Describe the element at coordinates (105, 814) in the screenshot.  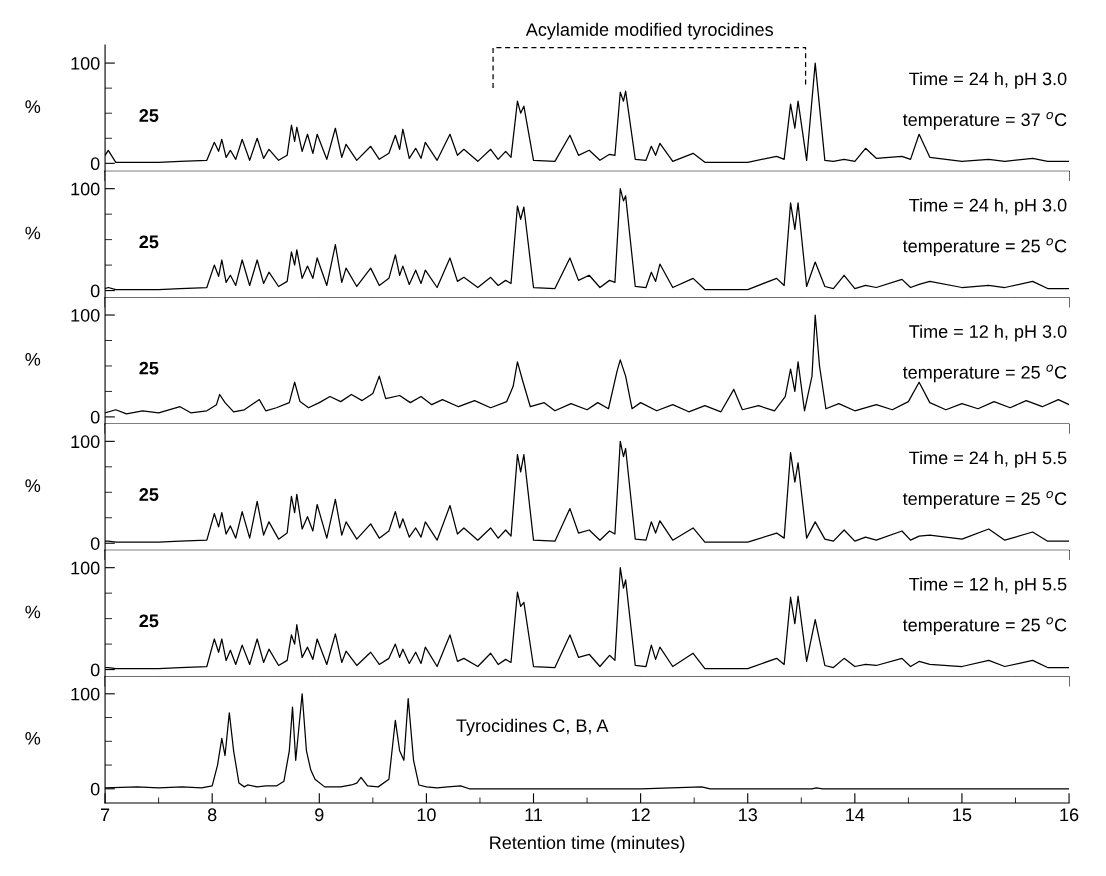
I see `x-tick-label: 7` at that location.